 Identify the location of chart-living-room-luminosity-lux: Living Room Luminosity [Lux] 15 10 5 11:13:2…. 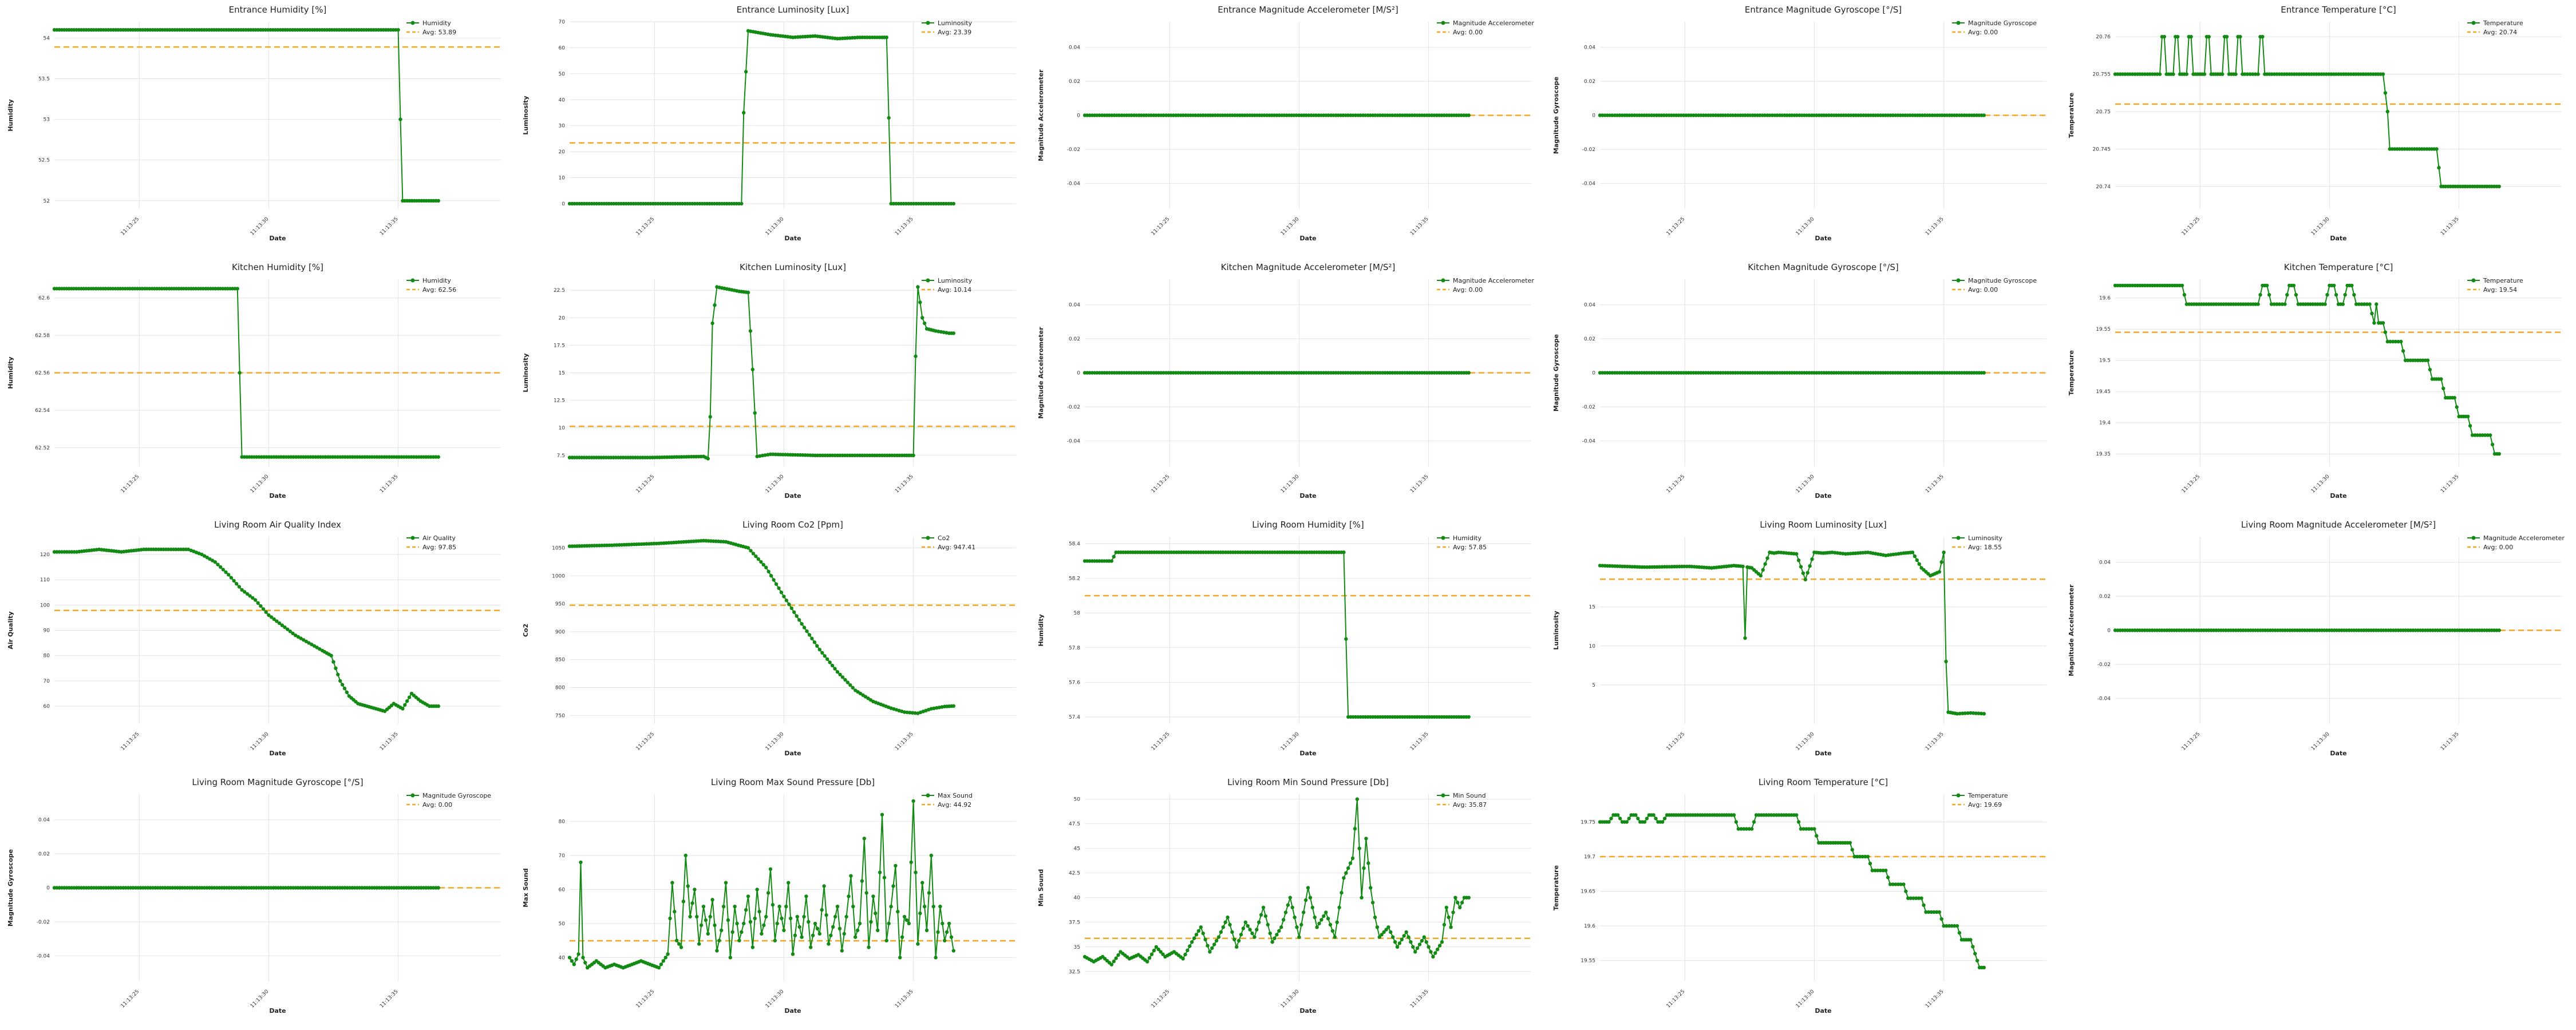
(1799, 638).